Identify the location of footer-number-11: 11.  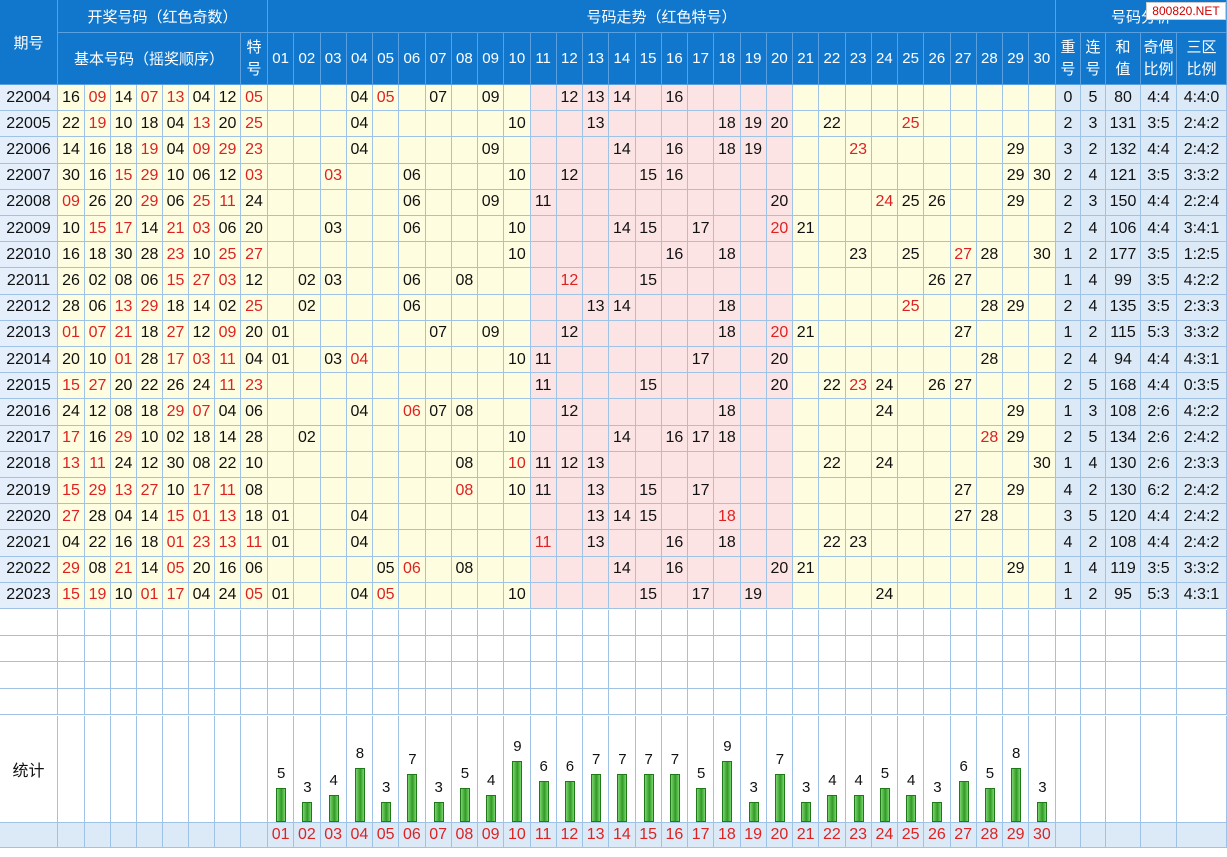
(543, 835).